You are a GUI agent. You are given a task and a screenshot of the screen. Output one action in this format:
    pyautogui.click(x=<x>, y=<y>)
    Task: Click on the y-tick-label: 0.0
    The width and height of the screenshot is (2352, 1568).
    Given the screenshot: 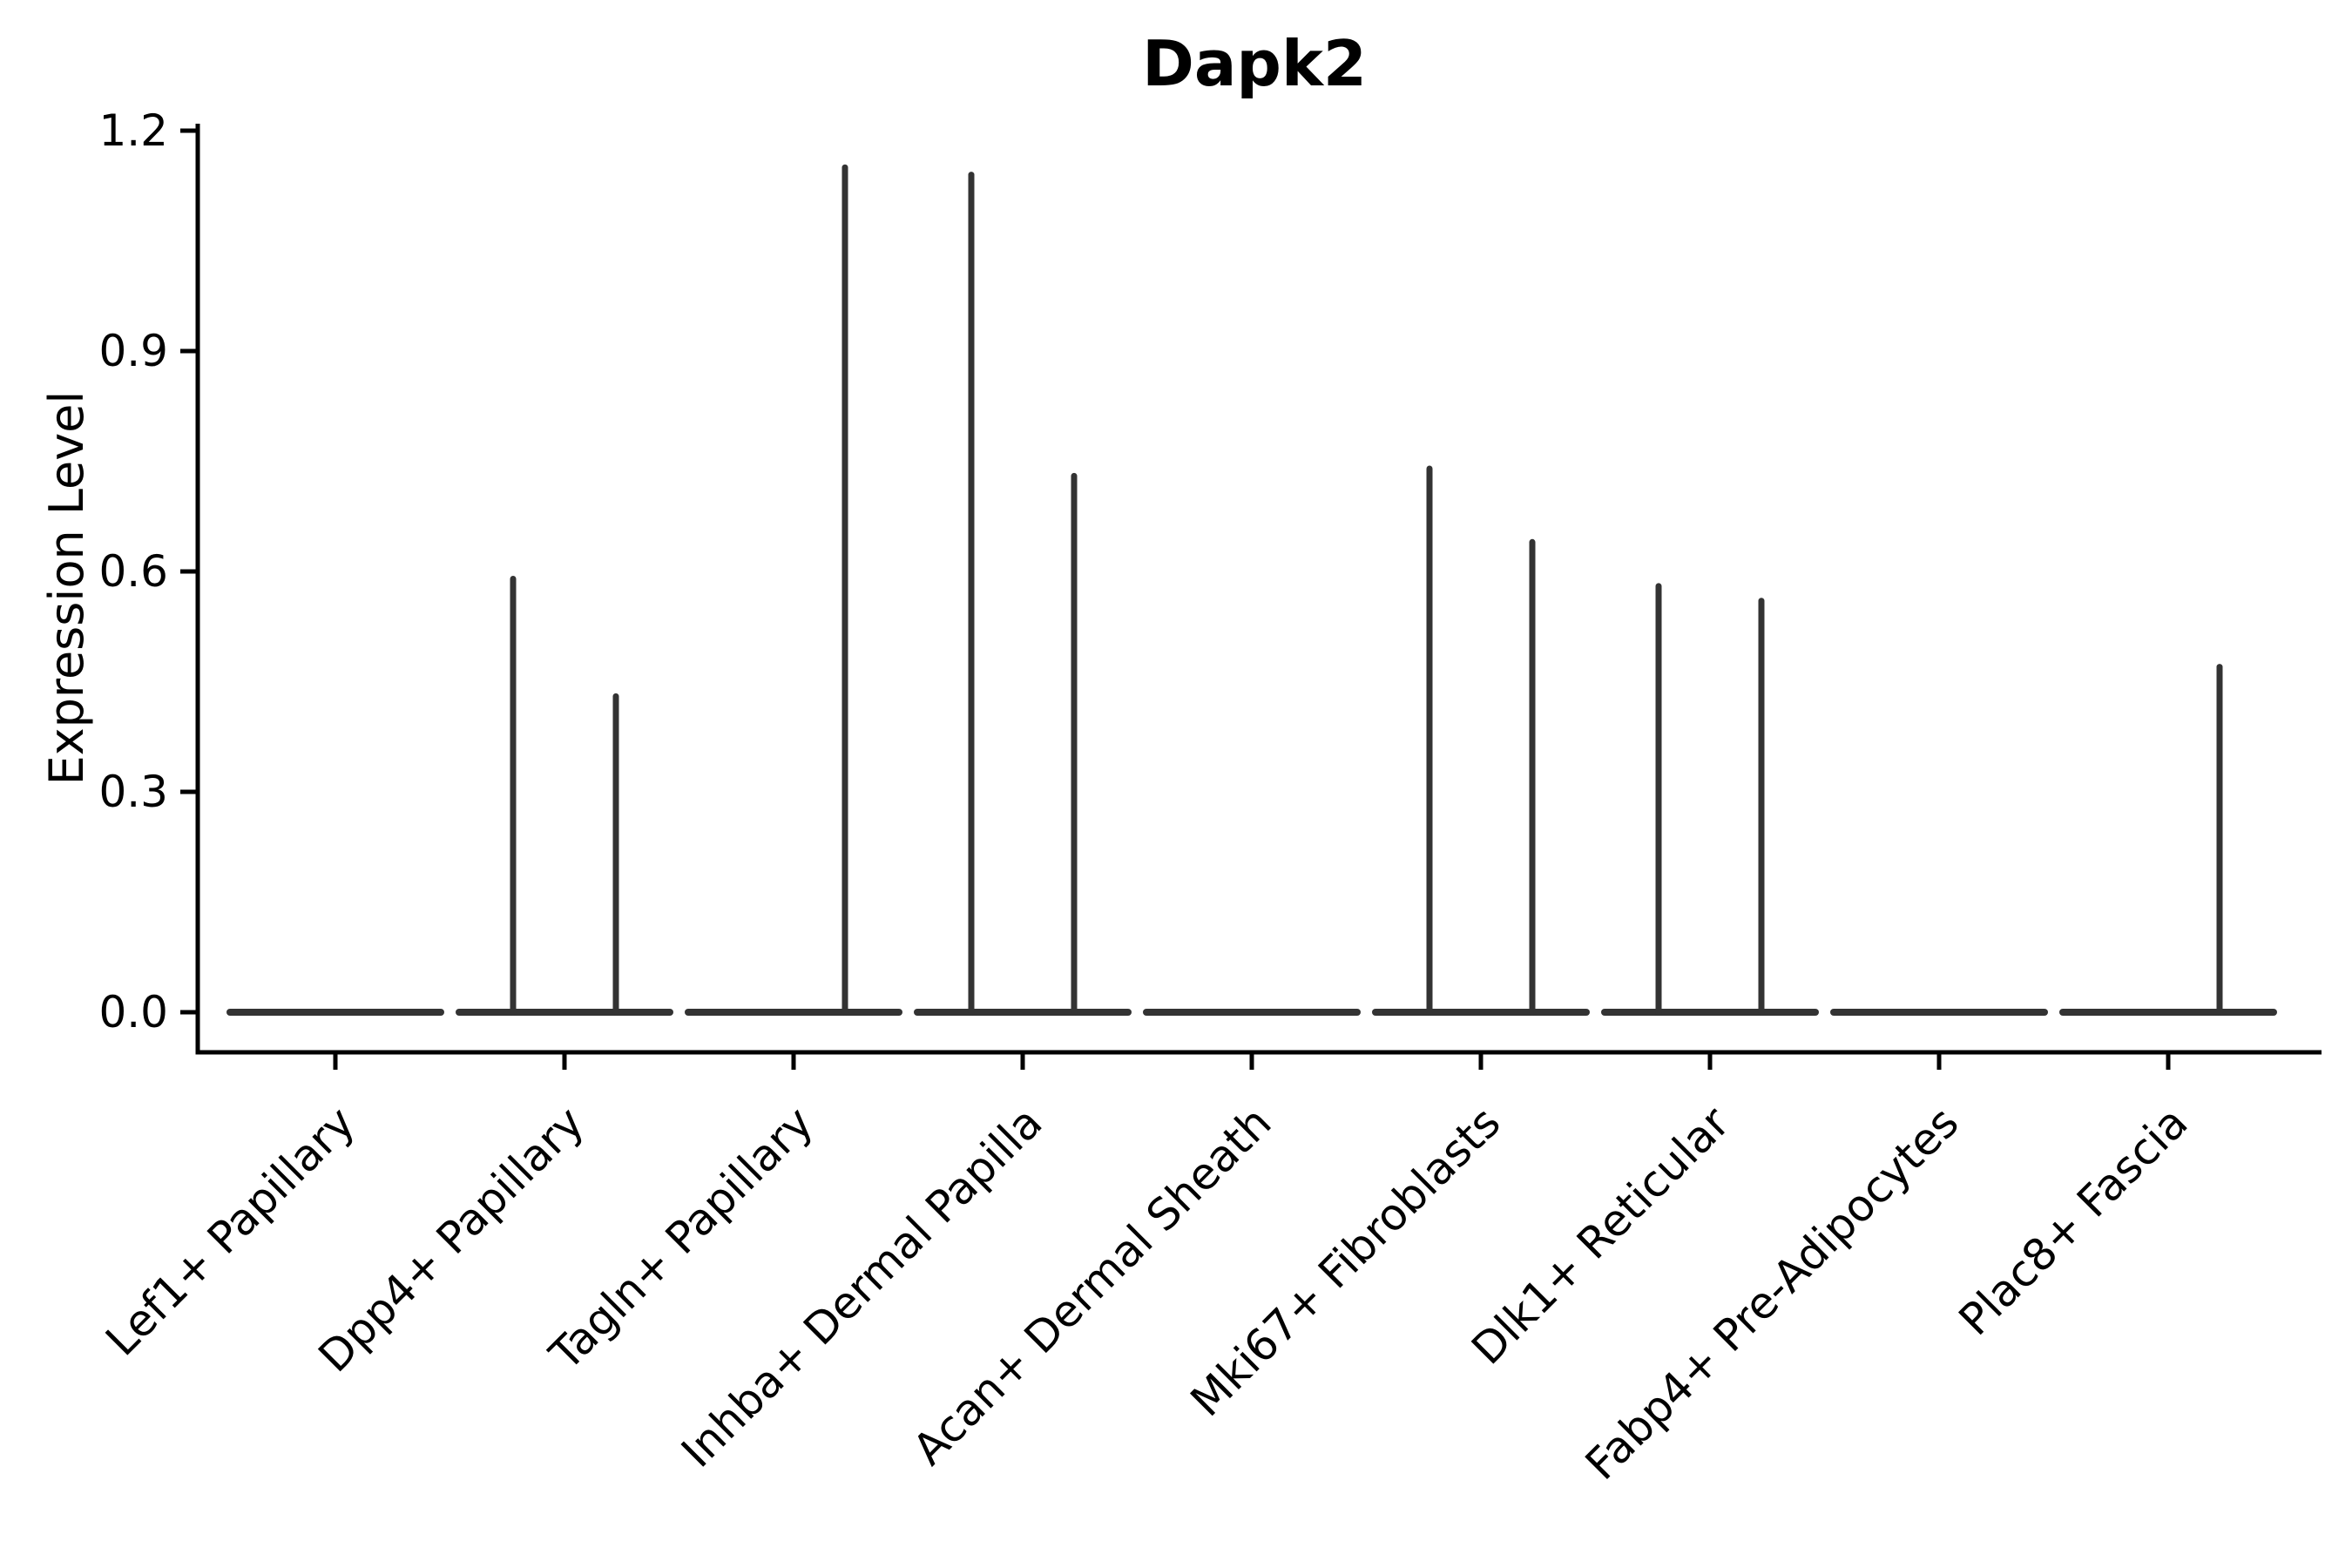 What is the action you would take?
    pyautogui.click(x=133, y=1012)
    